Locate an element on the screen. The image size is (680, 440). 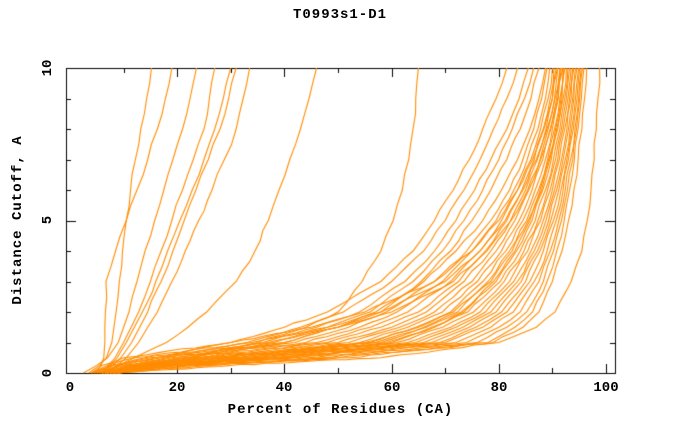
x-tick-label-80: 80 is located at coordinates (499, 388).